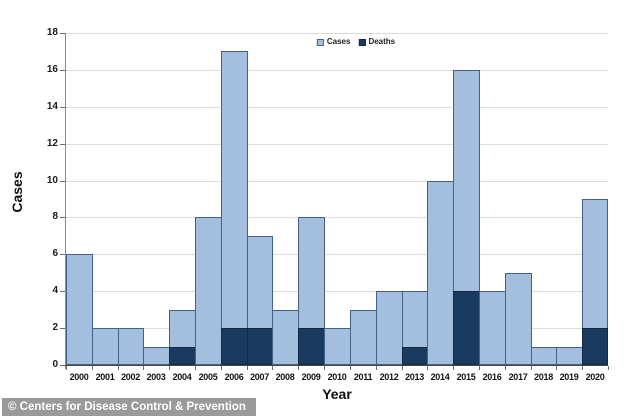 The width and height of the screenshot is (634, 417). What do you see at coordinates (208, 377) in the screenshot?
I see `x-category-label-2005: 2005` at bounding box center [208, 377].